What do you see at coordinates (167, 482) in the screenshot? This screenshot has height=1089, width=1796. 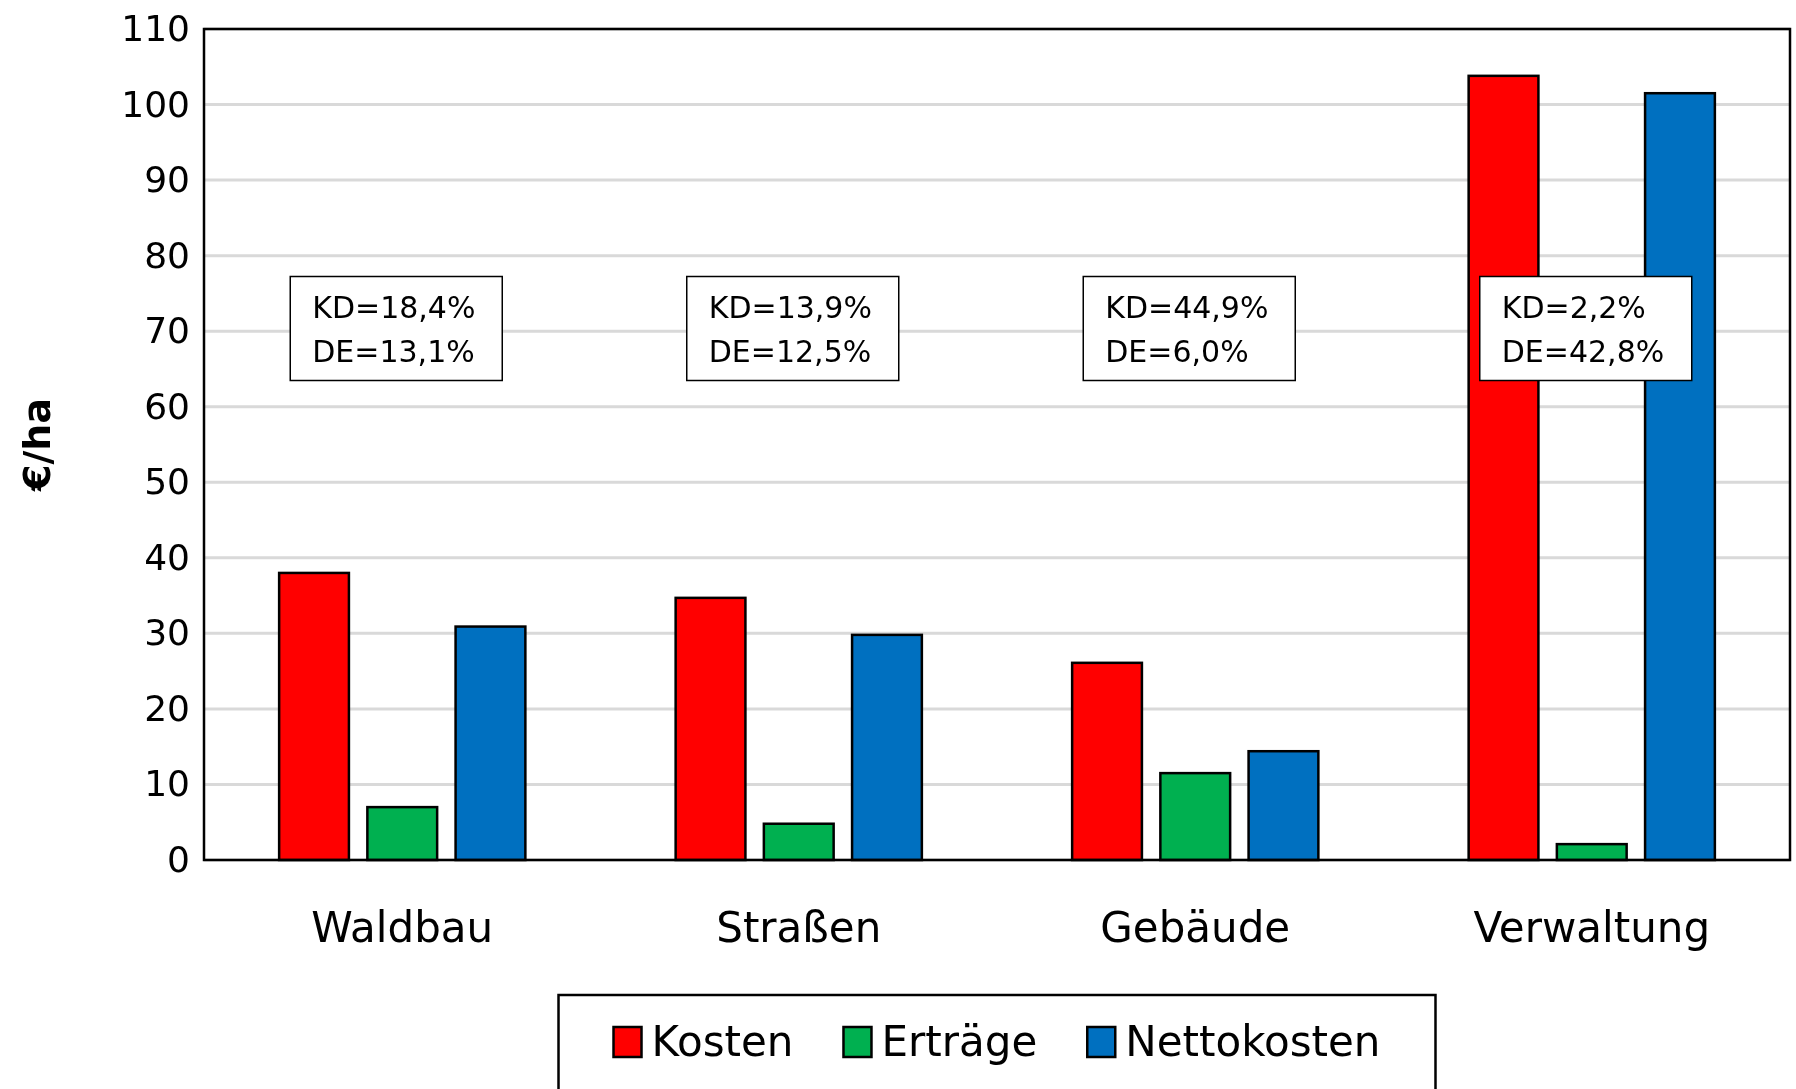 I see `y-tick-label: 50` at bounding box center [167, 482].